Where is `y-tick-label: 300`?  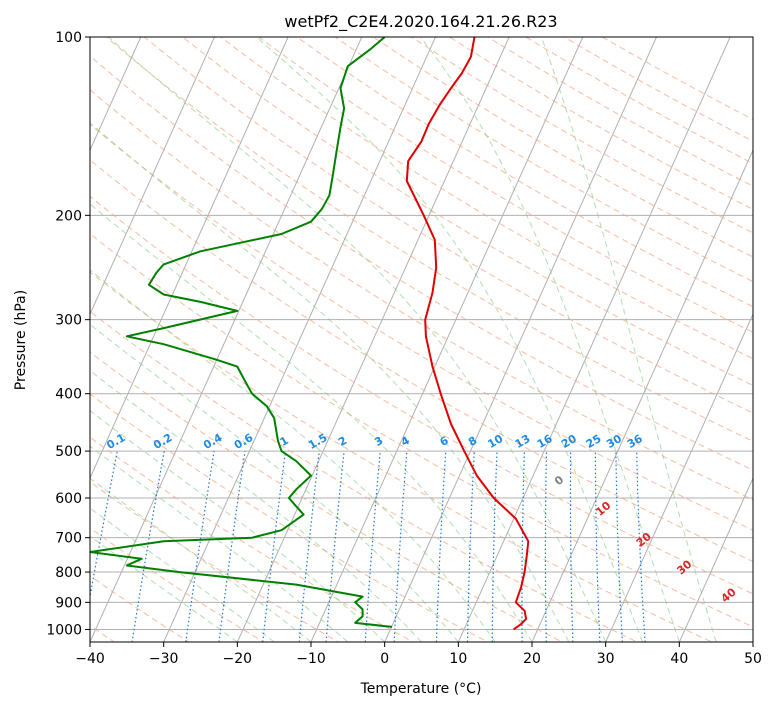
y-tick-label: 300 is located at coordinates (68, 321).